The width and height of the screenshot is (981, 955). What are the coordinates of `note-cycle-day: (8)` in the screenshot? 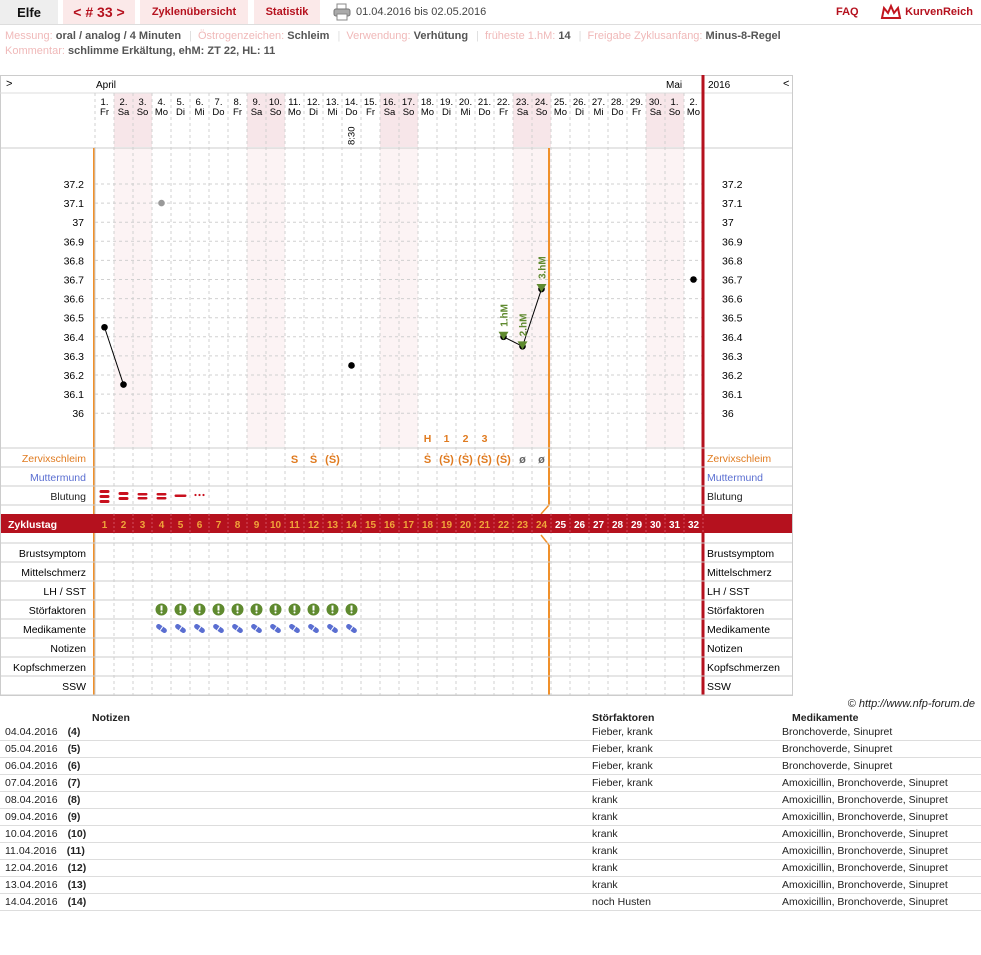 It's located at (74, 800).